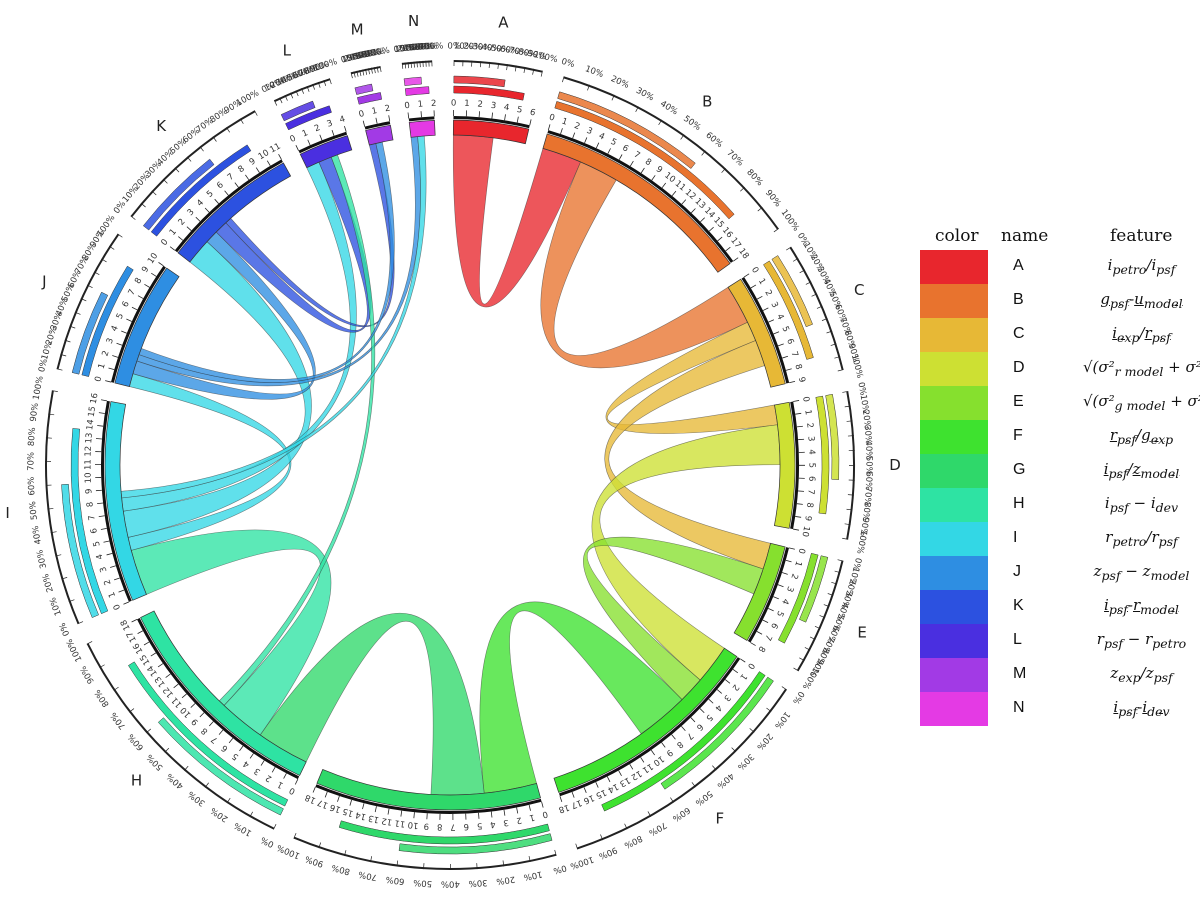 Image resolution: width=1200 pixels, height=898 pixels. Describe the element at coordinates (1141, 640) in the screenshot. I see `legend-feature: rpsf − rpetro` at that location.